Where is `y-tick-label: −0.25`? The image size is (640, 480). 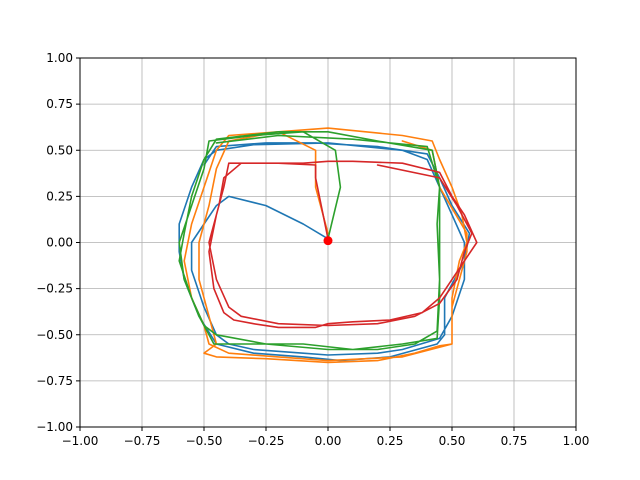
y-tick-label: −0.25 is located at coordinates (54, 289).